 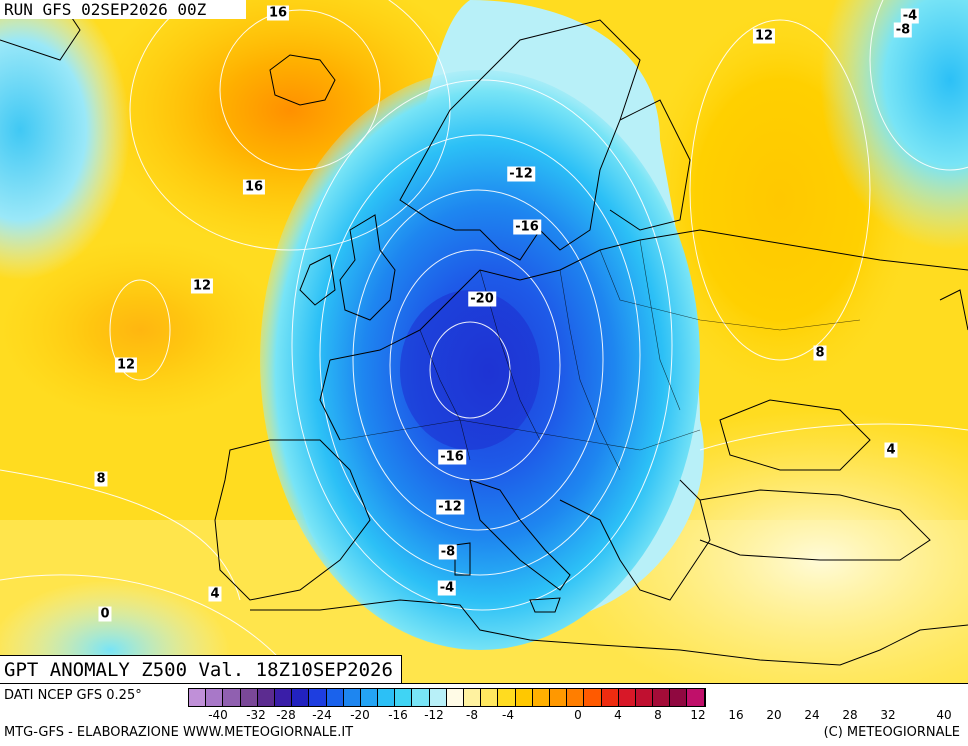 I want to click on scale-tick-label: -24, so click(x=322, y=715).